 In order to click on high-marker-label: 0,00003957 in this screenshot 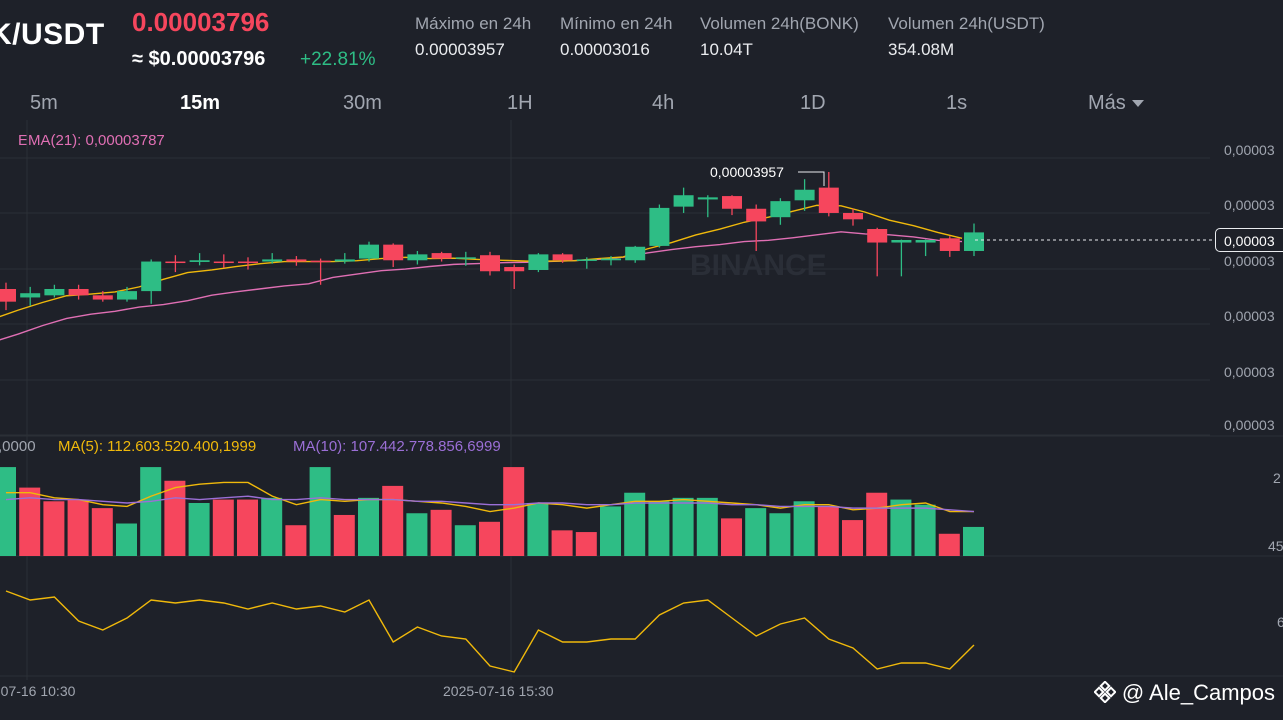, I will do `click(747, 172)`.